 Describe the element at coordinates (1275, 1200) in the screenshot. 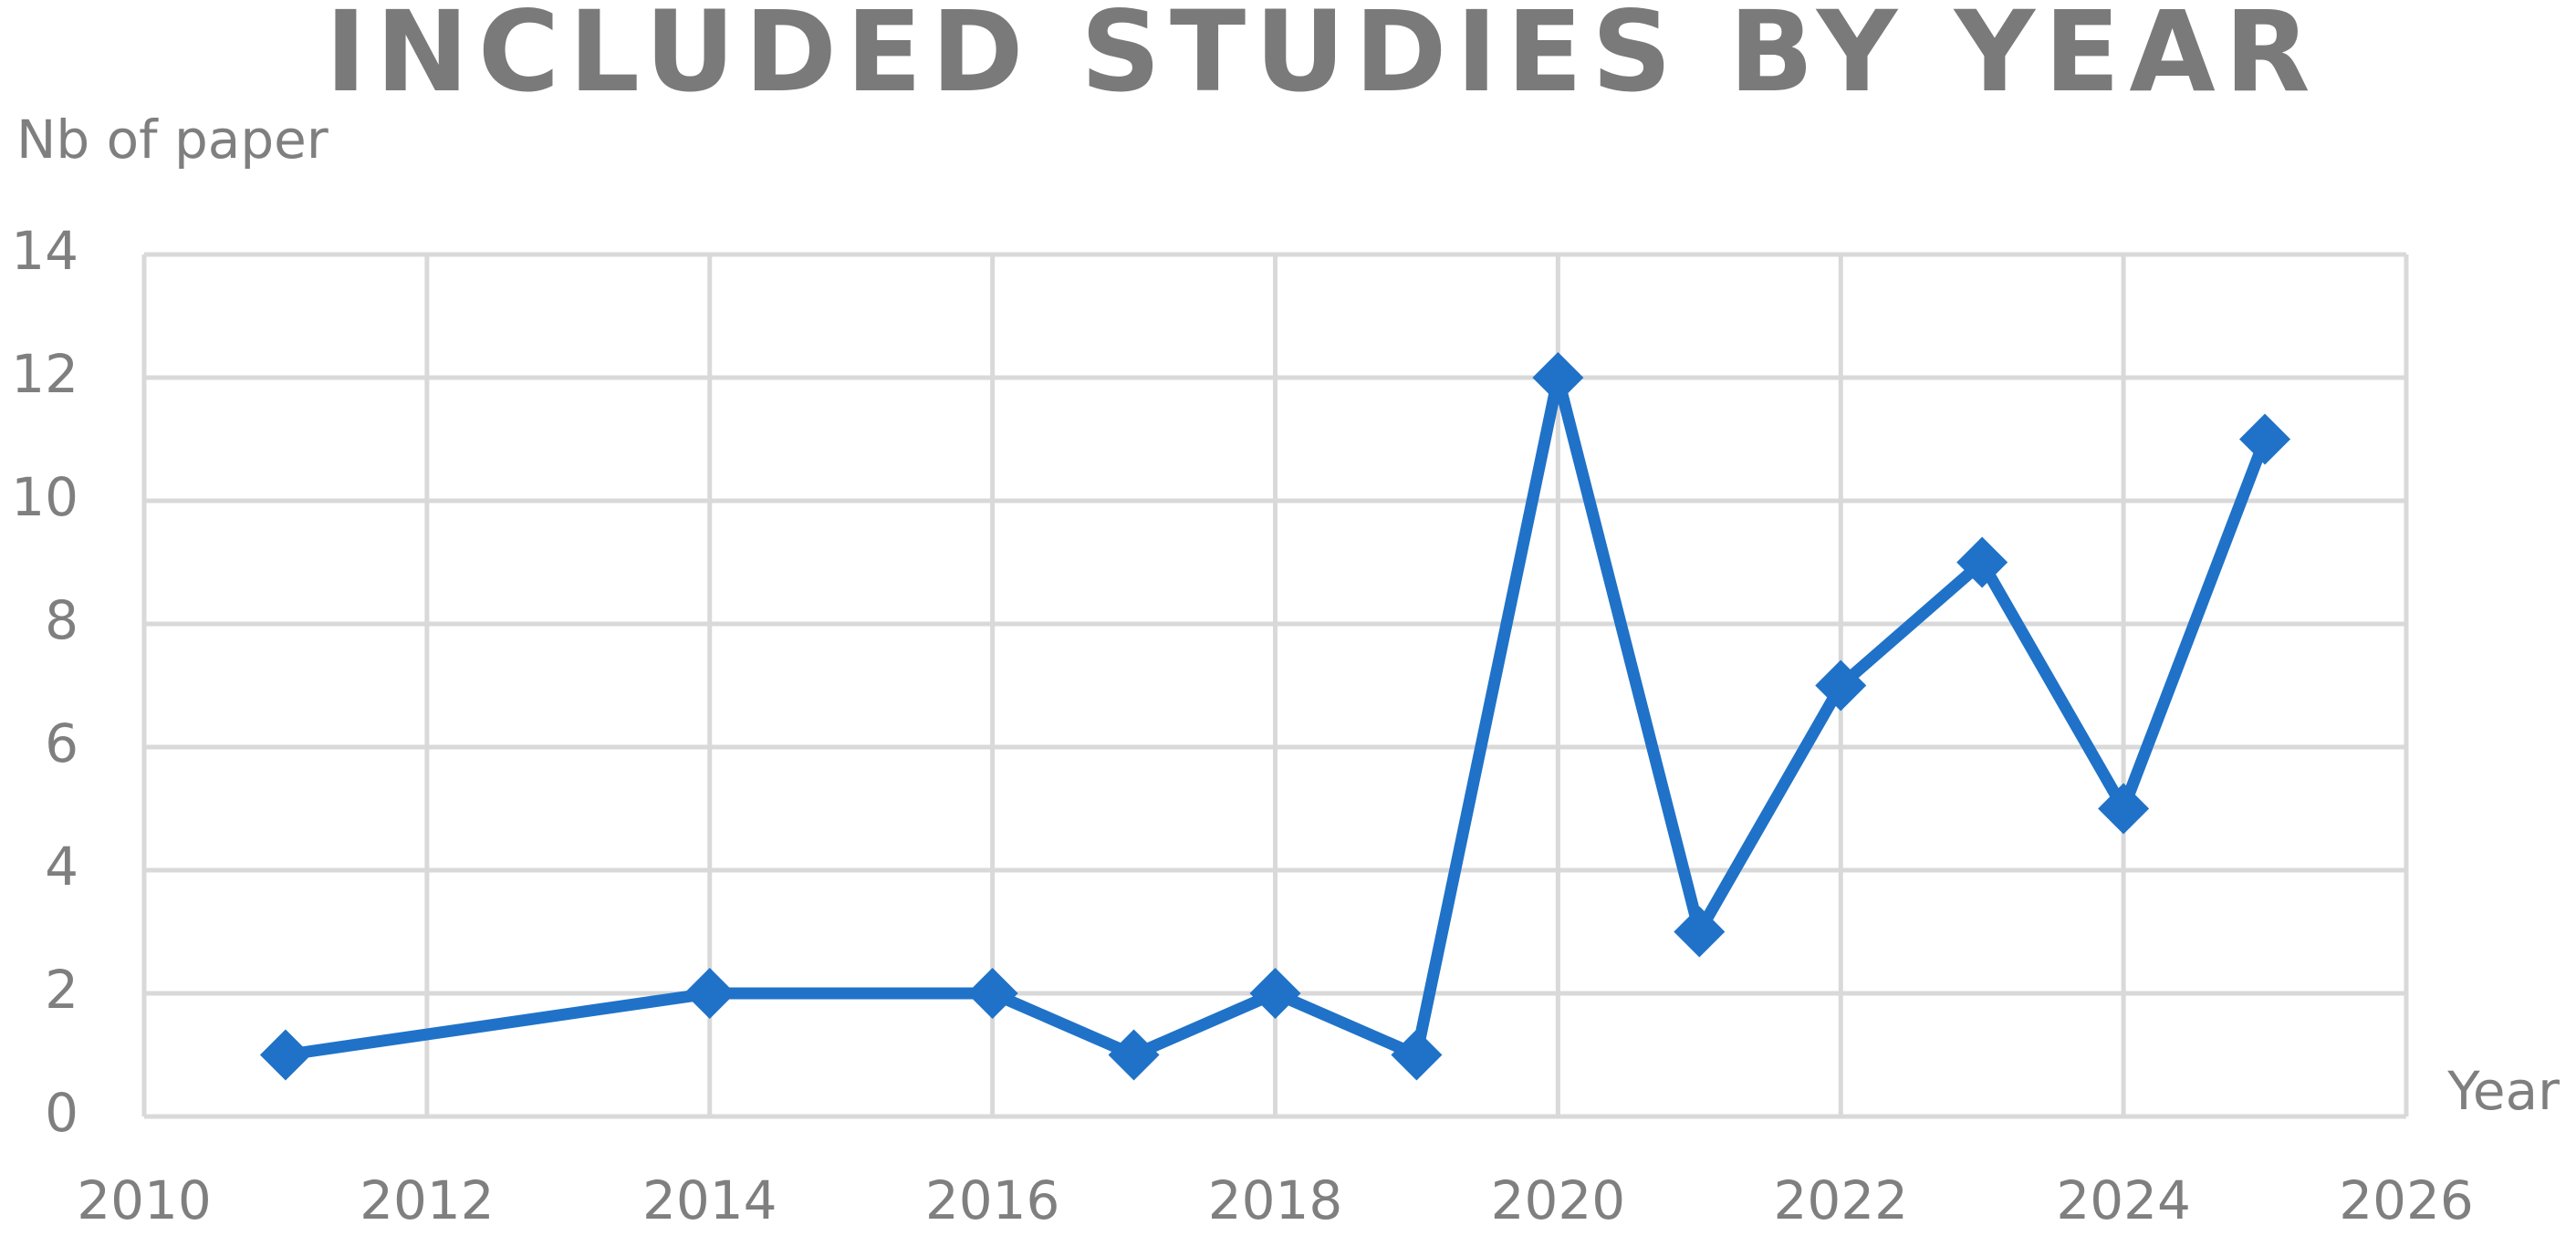

I see `x-tick-label: 2018` at that location.